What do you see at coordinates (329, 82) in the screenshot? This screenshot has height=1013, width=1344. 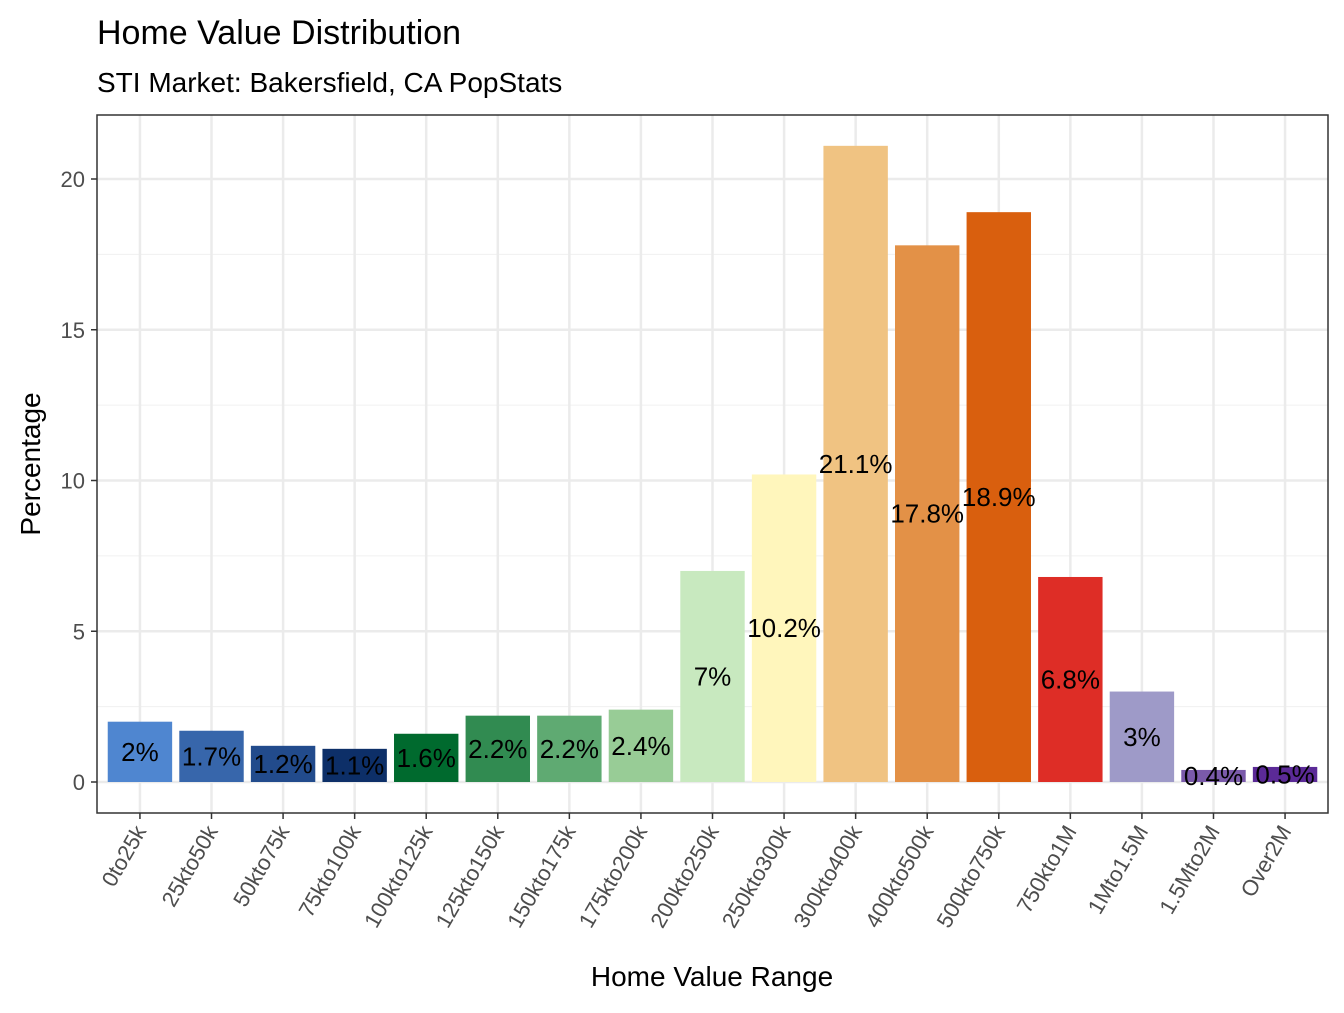 I see `chart-subtitle: STI Market: Bakersfield, CA PopStats` at bounding box center [329, 82].